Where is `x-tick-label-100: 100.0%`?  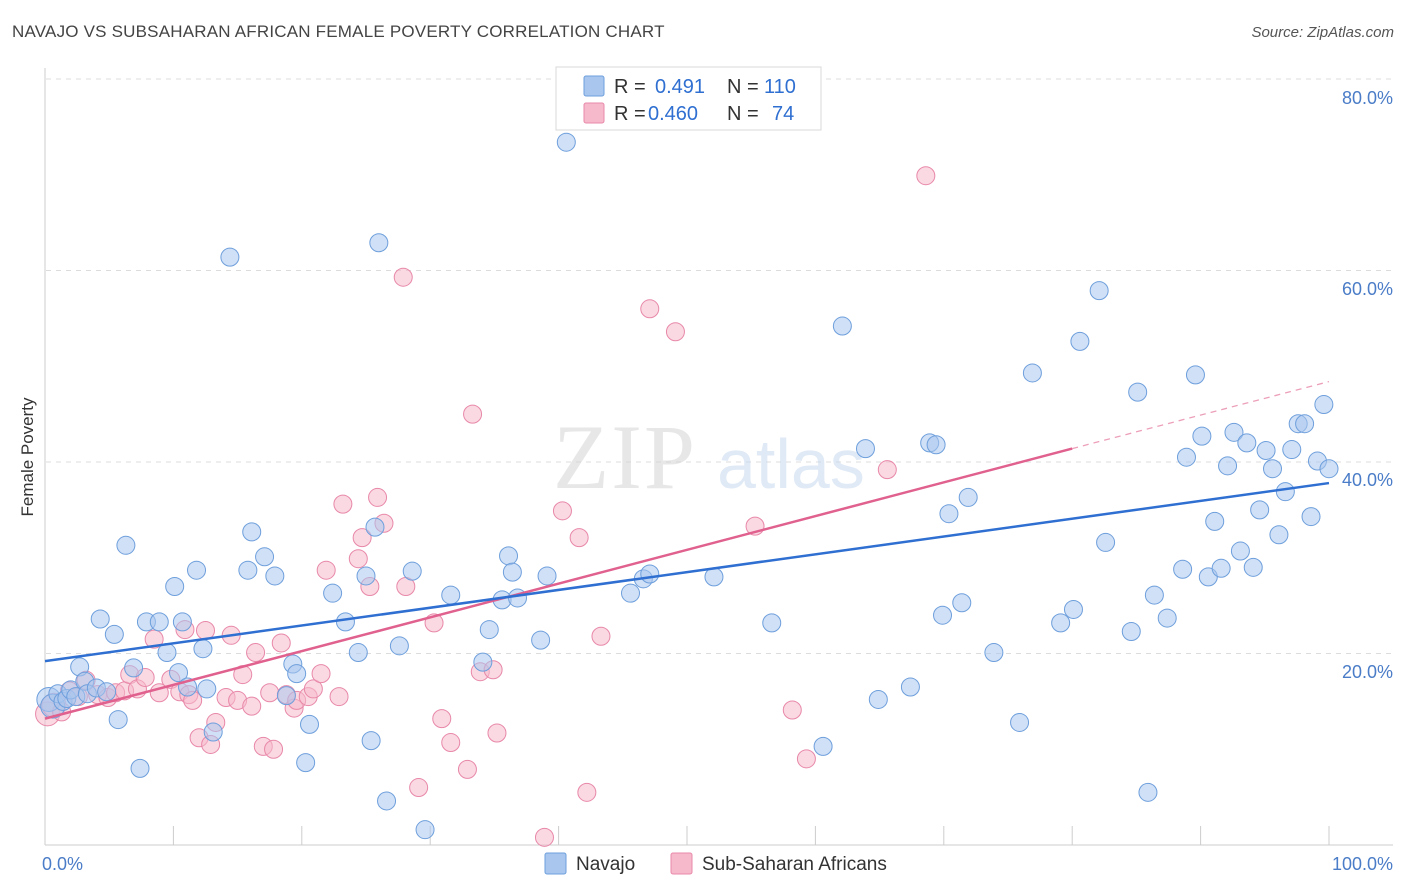
x-tick-label-100: 100.0% is located at coordinates (1362, 864).